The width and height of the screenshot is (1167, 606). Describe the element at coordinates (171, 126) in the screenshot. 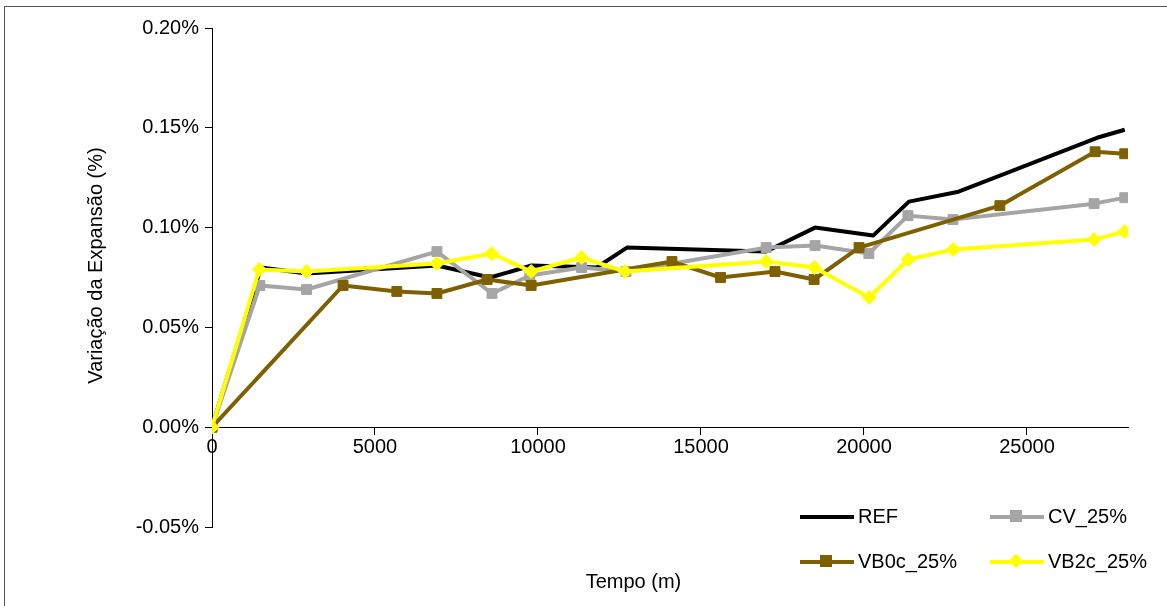

I see `y-tick-label: 0.15%` at that location.